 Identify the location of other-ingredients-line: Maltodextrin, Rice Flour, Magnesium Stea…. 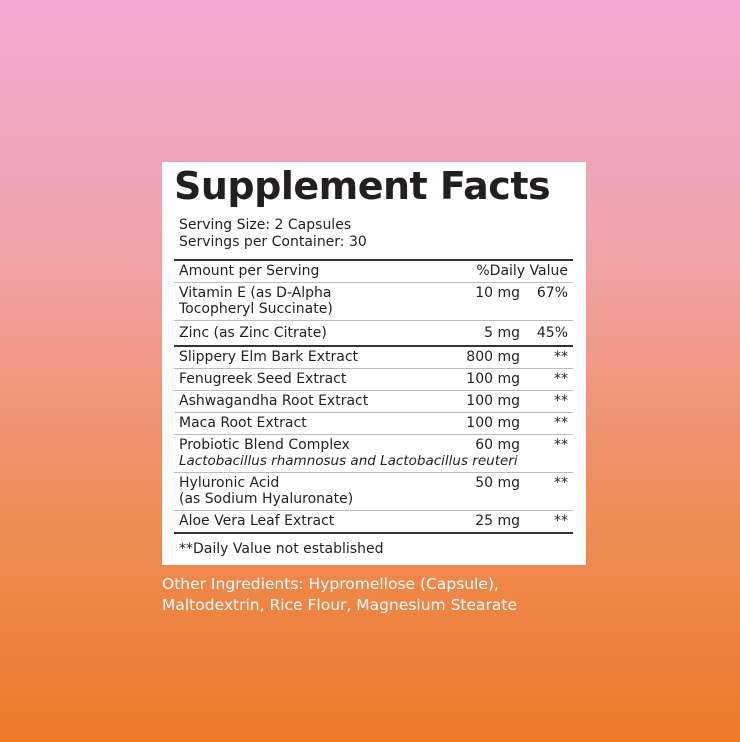
(340, 605).